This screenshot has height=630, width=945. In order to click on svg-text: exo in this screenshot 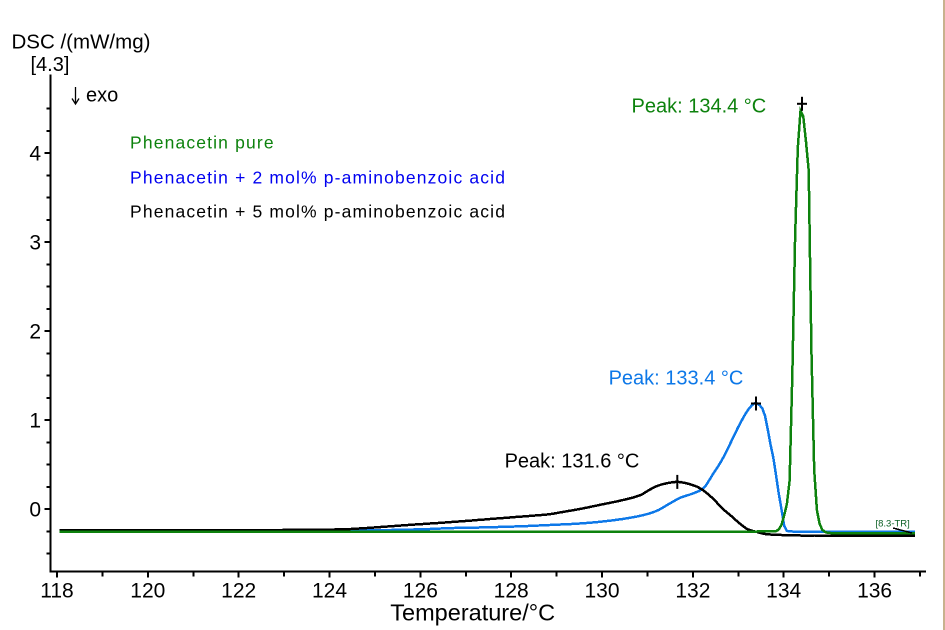, I will do `click(102, 96)`.